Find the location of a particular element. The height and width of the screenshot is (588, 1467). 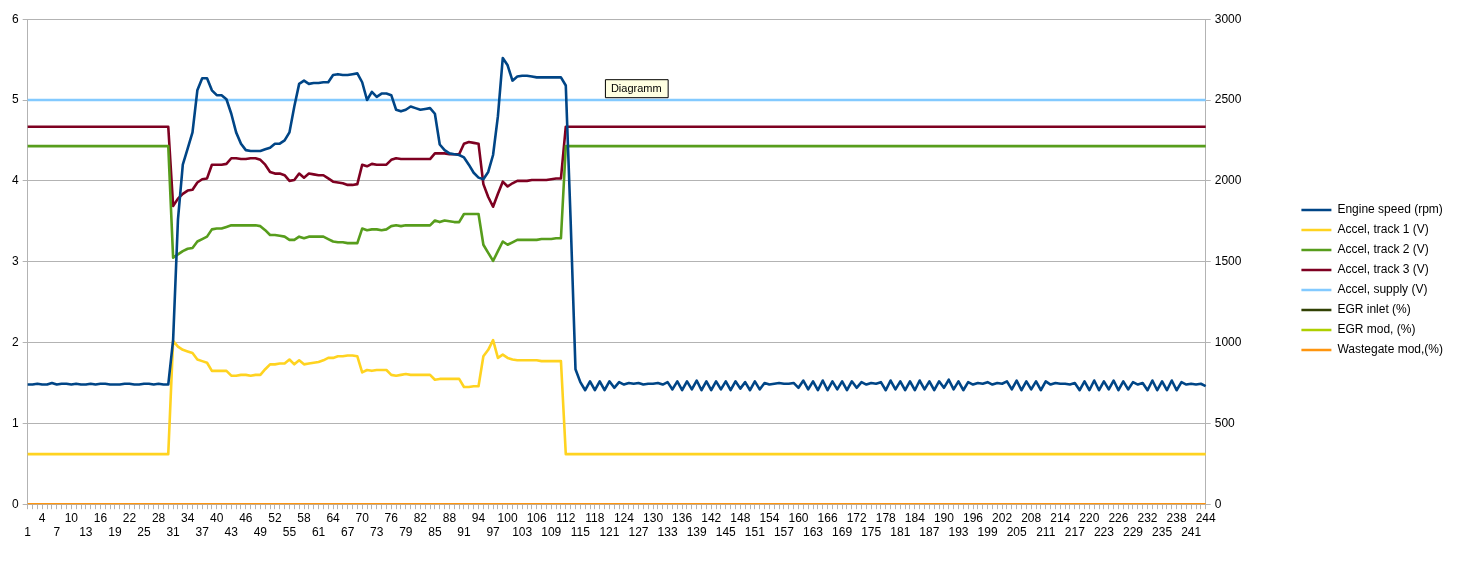

y2-tick-label: 500 is located at coordinates (1225, 422).